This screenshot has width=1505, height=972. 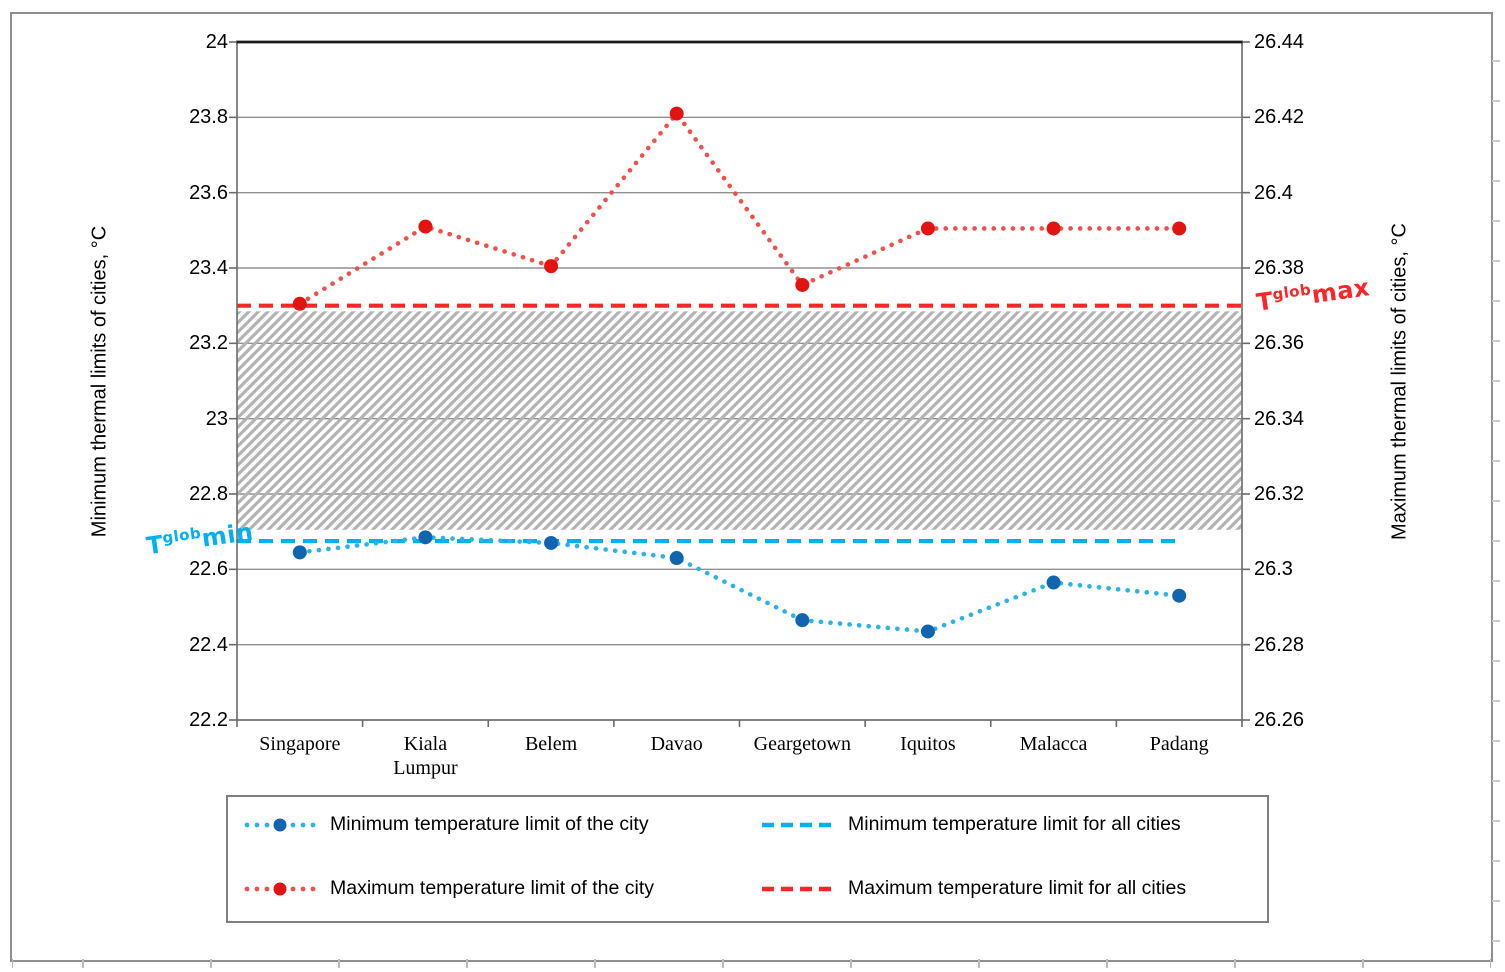 What do you see at coordinates (208, 192) in the screenshot?
I see `left-axis-tick-label: 23.6` at bounding box center [208, 192].